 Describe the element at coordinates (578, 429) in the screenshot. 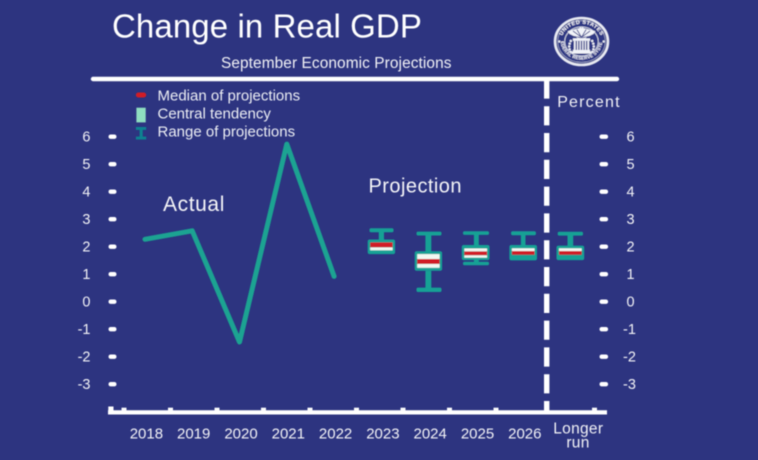

I see `svg-text: Longer` at that location.